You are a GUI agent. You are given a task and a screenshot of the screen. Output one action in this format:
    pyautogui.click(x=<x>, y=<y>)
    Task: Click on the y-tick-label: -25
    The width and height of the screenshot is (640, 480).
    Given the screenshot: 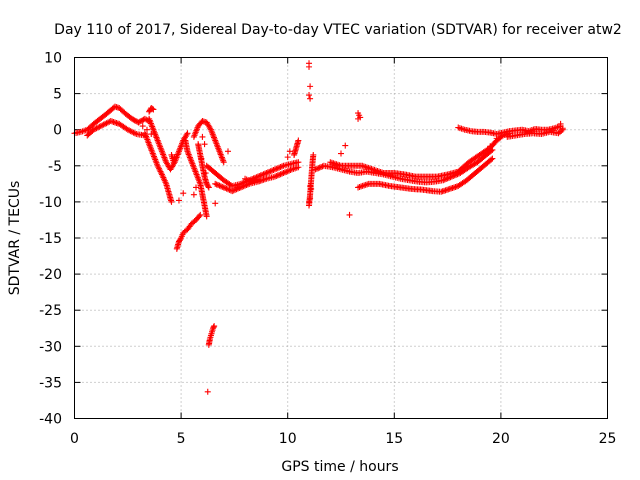 What is the action you would take?
    pyautogui.click(x=50, y=311)
    